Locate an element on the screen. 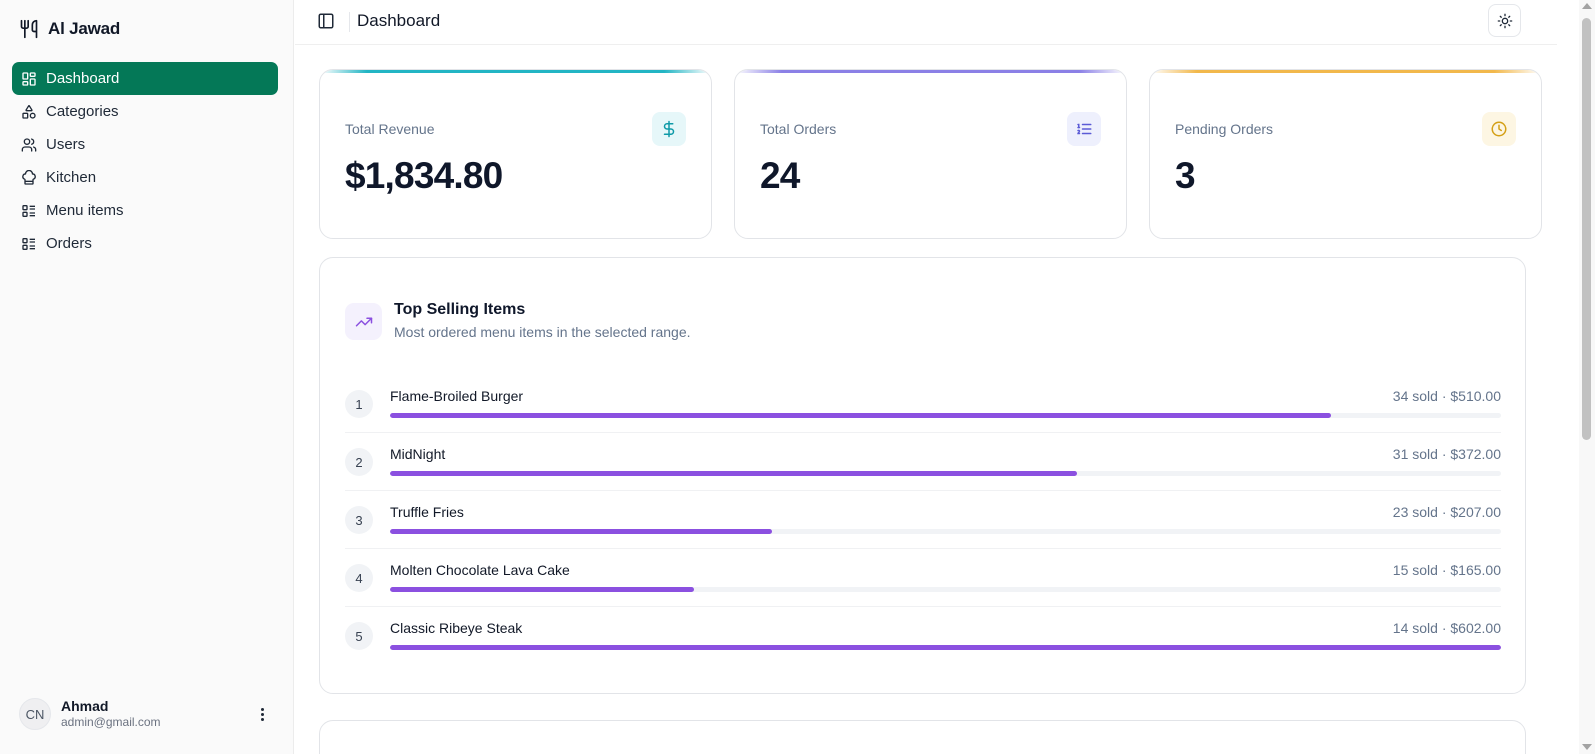  stat-value: $1,834.80 is located at coordinates (424, 175).